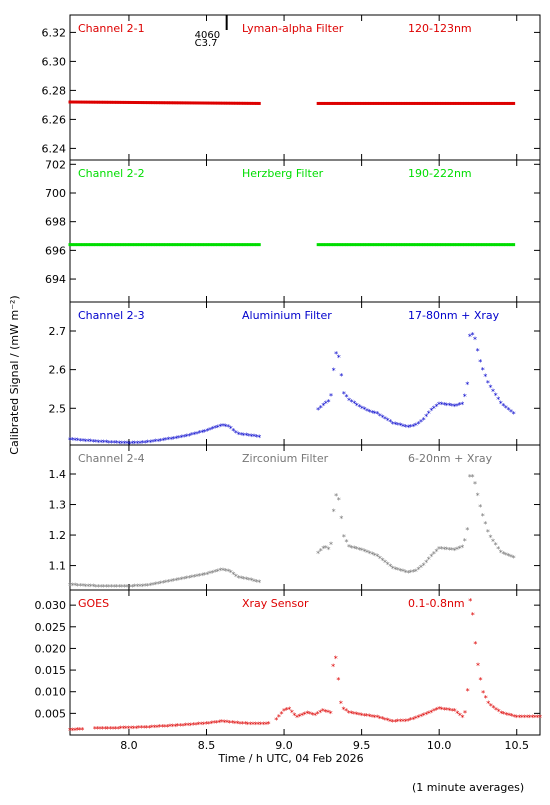 This screenshot has width=550, height=805. Describe the element at coordinates (58, 331) in the screenshot. I see `y-tick-label: 2.7` at that location.